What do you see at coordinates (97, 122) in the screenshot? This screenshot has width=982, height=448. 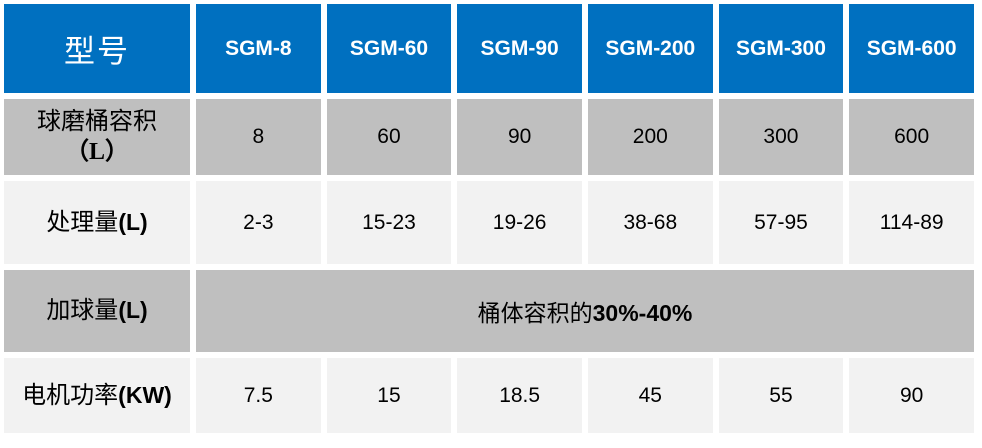 I see `row-label-text: 球磨桶容积` at bounding box center [97, 122].